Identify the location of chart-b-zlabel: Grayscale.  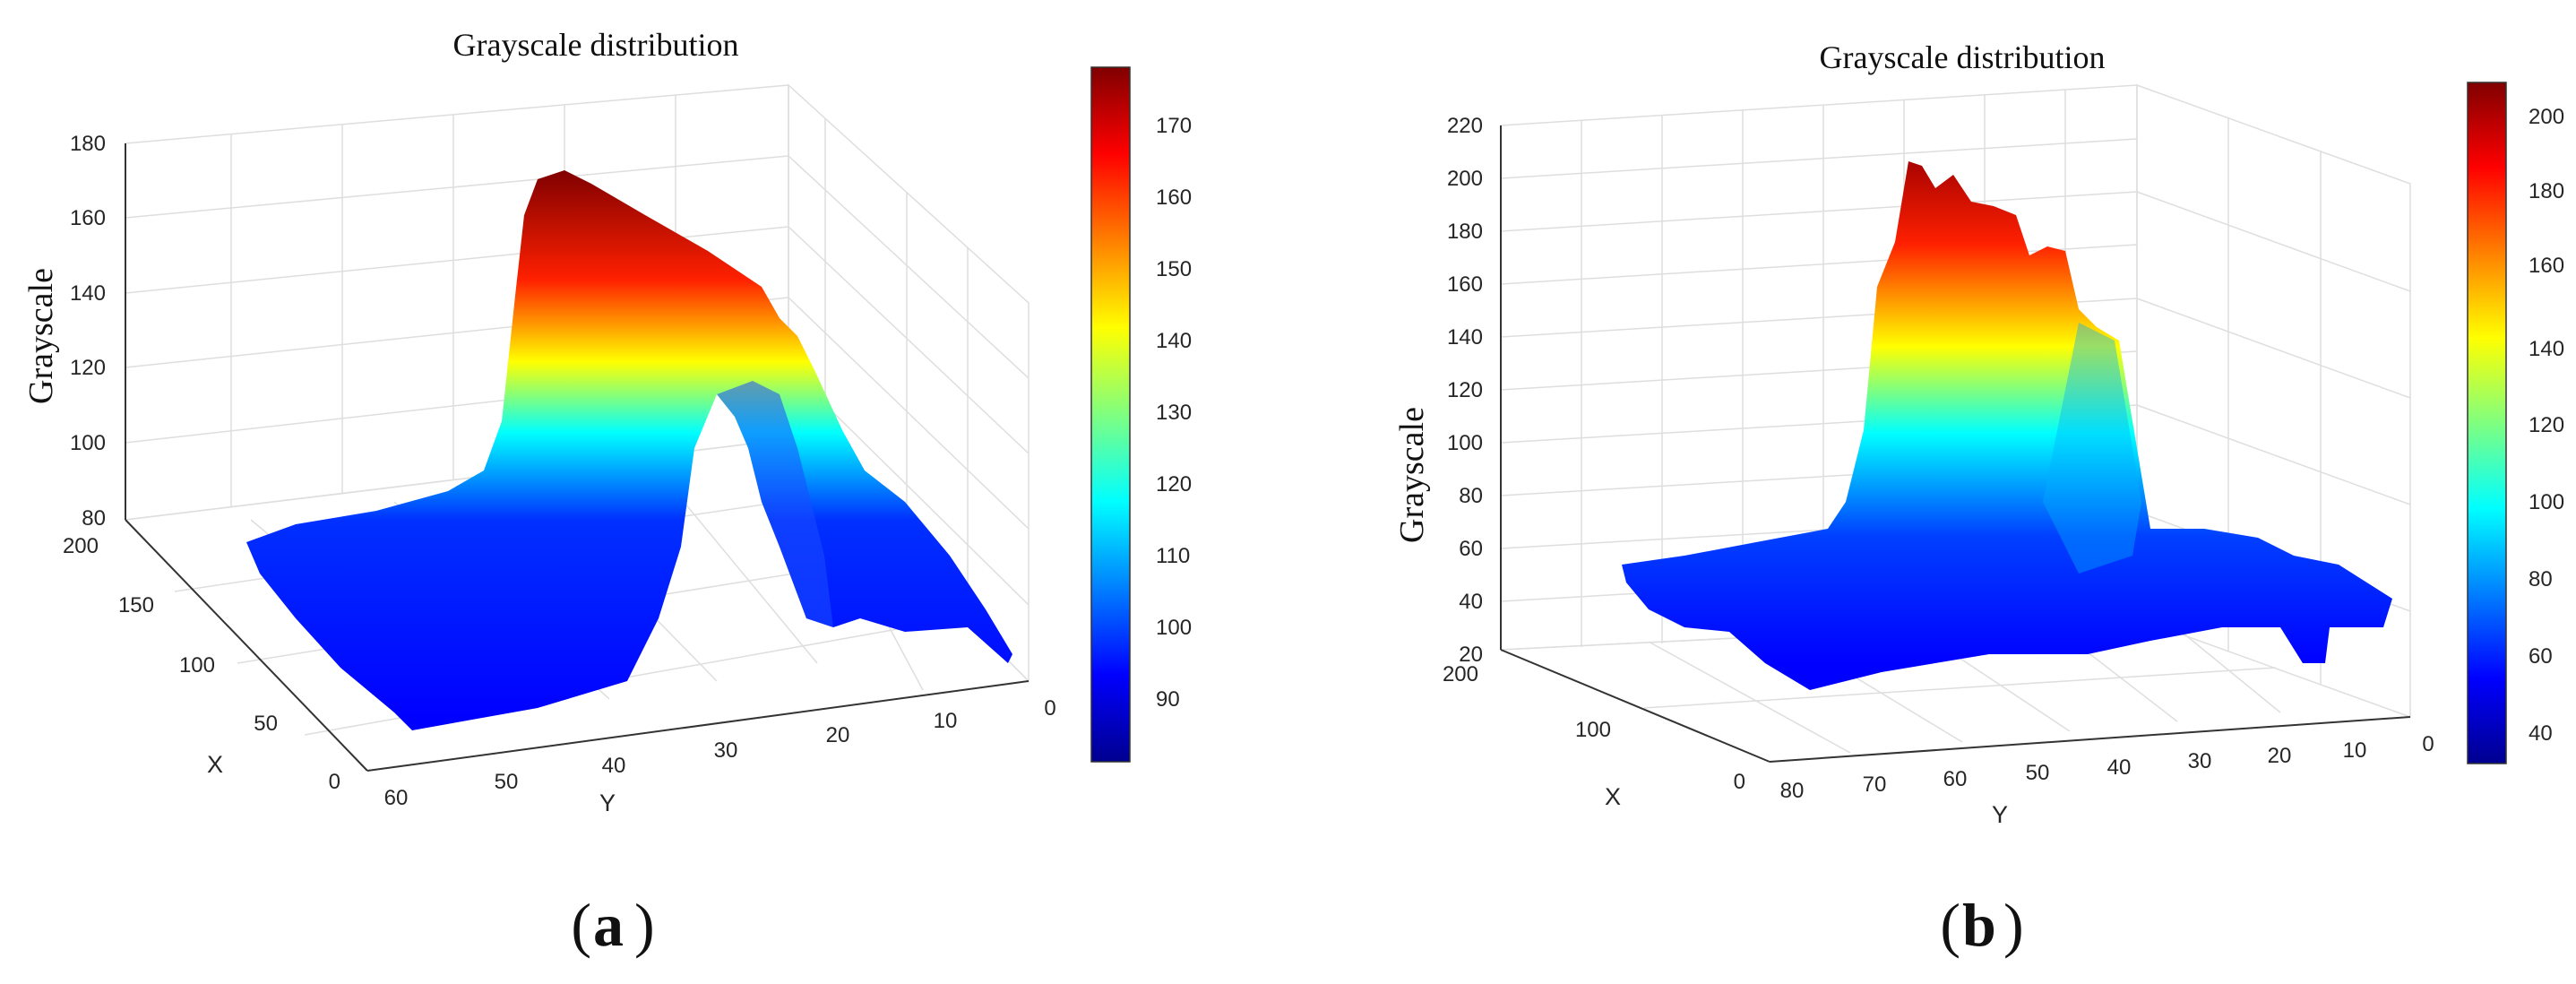
(1412, 475).